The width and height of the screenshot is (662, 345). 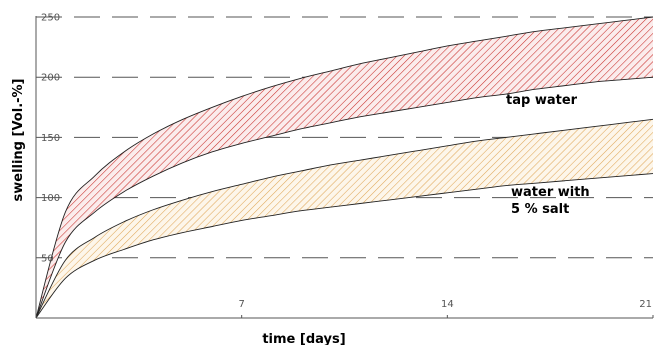 I want to click on y-tick-label: 200, so click(x=50, y=78).